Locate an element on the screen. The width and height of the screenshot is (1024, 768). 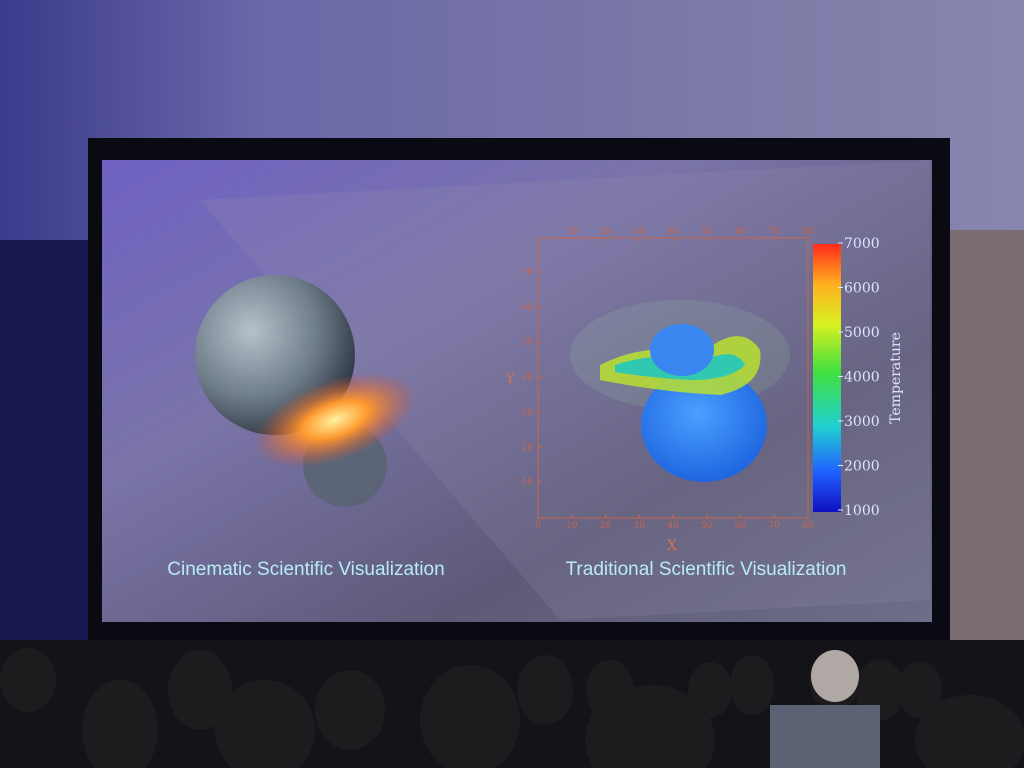
x-tick-label: 20 is located at coordinates (606, 526).